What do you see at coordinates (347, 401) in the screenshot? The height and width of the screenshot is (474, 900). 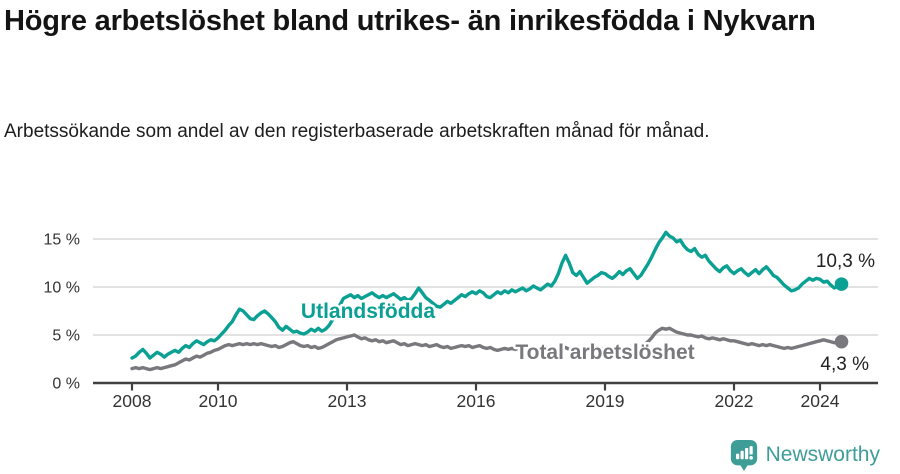 I see `x-axis-label-2013: 2013` at bounding box center [347, 401].